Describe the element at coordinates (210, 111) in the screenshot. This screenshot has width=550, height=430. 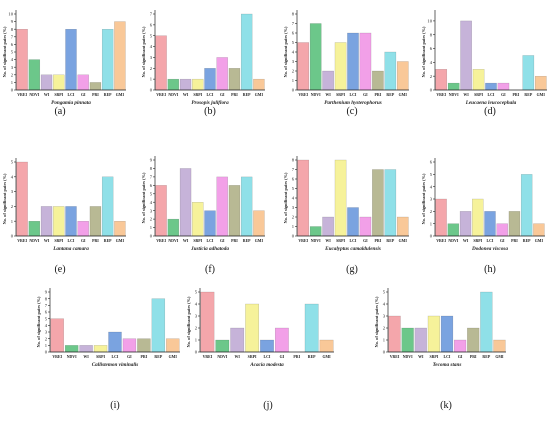
I see `panel-label: (b)` at that location.